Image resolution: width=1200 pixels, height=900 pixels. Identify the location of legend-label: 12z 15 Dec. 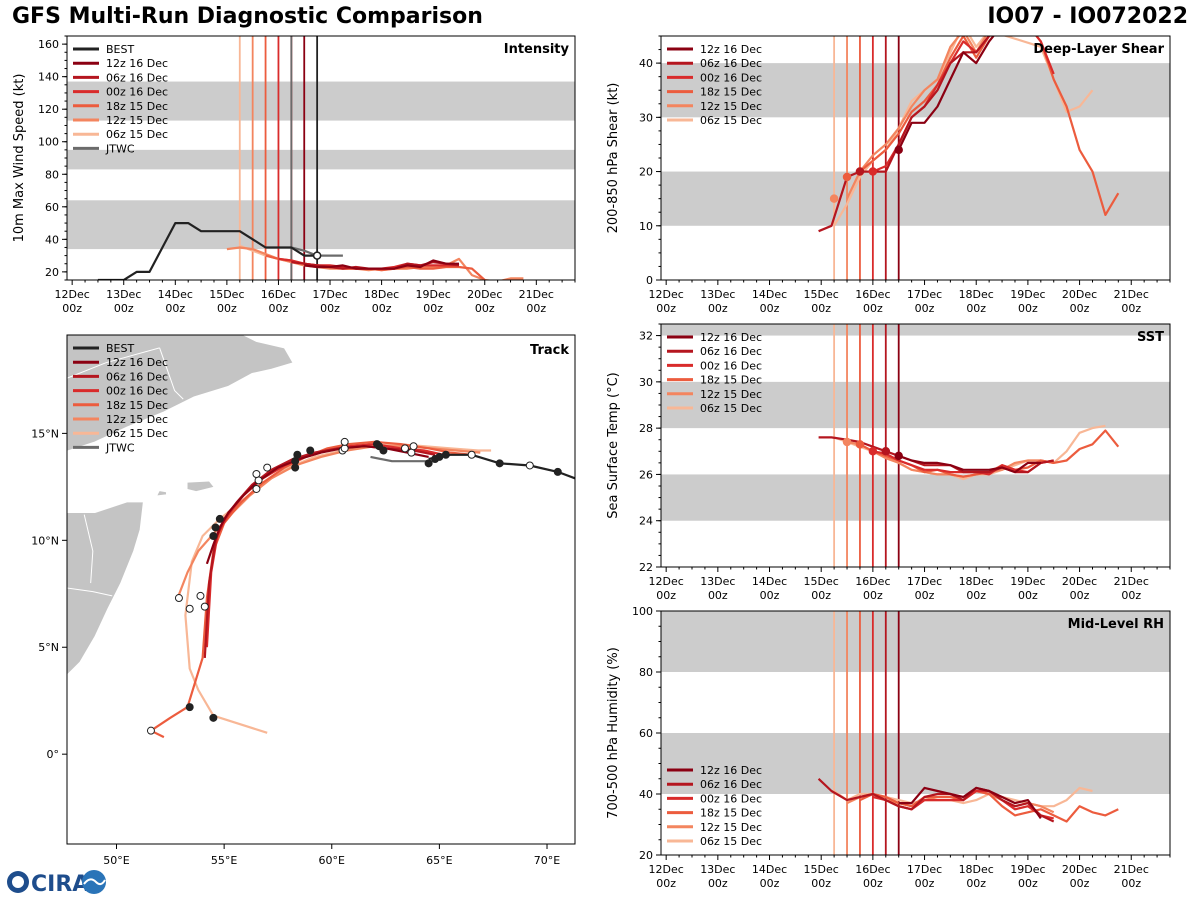
(137, 120).